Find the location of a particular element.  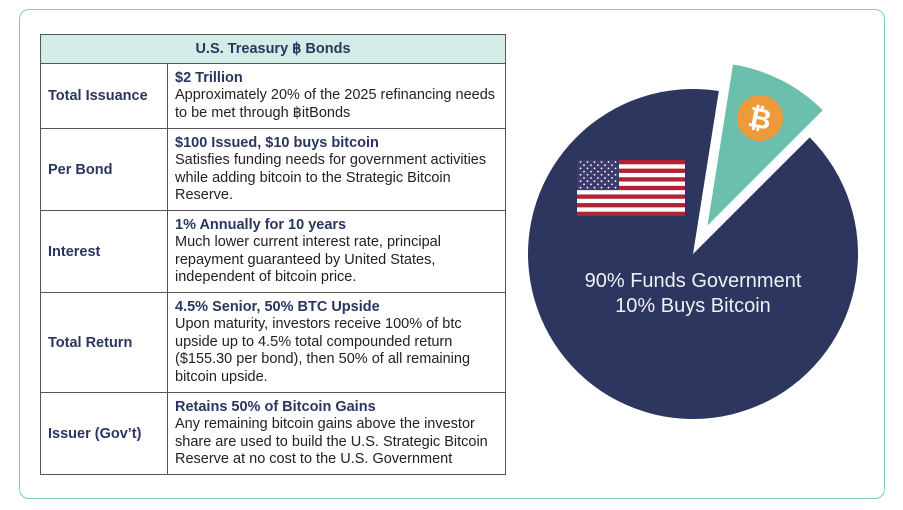

pie-label-line1: 90% Funds Government is located at coordinates (693, 281).